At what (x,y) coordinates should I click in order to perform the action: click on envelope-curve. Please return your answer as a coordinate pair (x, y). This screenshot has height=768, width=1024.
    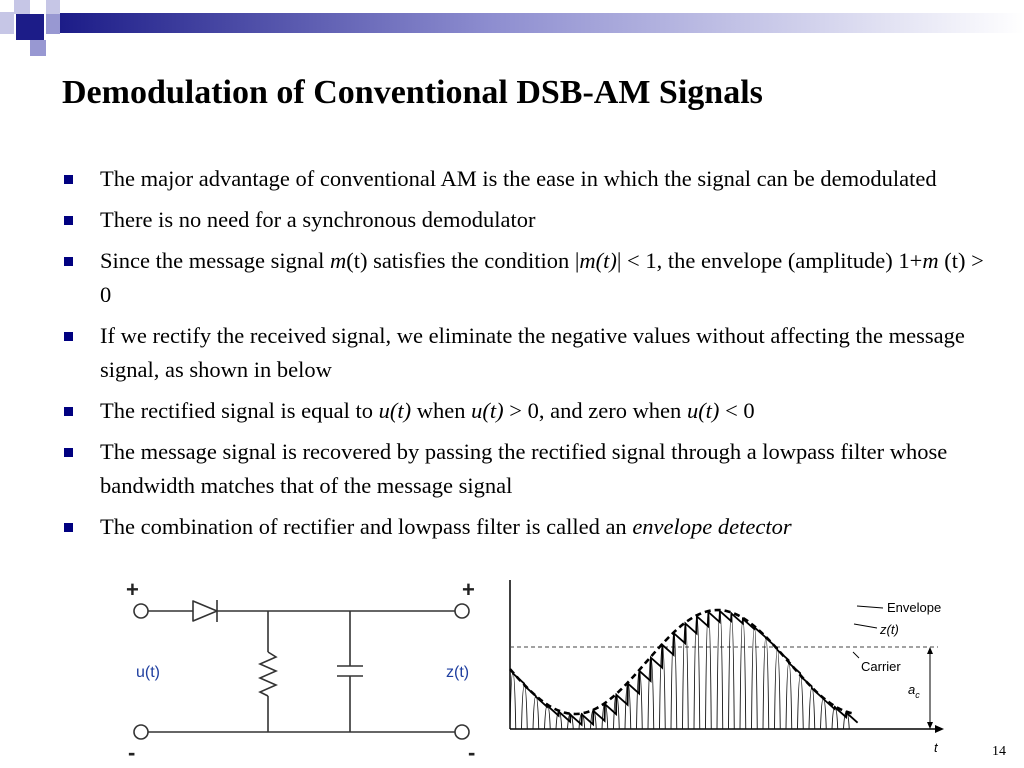
    Looking at the image, I should click on (681, 662).